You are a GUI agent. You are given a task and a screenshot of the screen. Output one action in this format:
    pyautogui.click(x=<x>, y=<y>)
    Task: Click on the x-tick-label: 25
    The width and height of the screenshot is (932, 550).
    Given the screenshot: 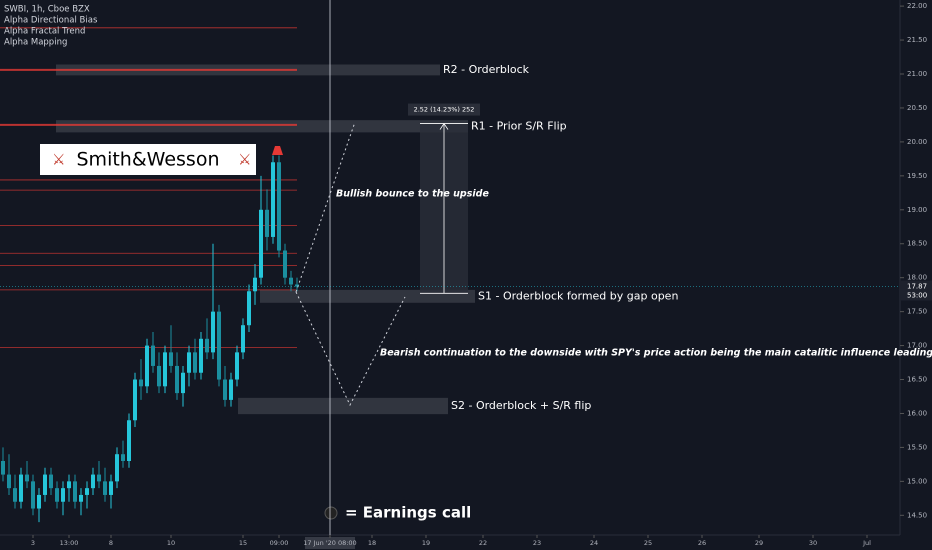 What is the action you would take?
    pyautogui.click(x=648, y=543)
    